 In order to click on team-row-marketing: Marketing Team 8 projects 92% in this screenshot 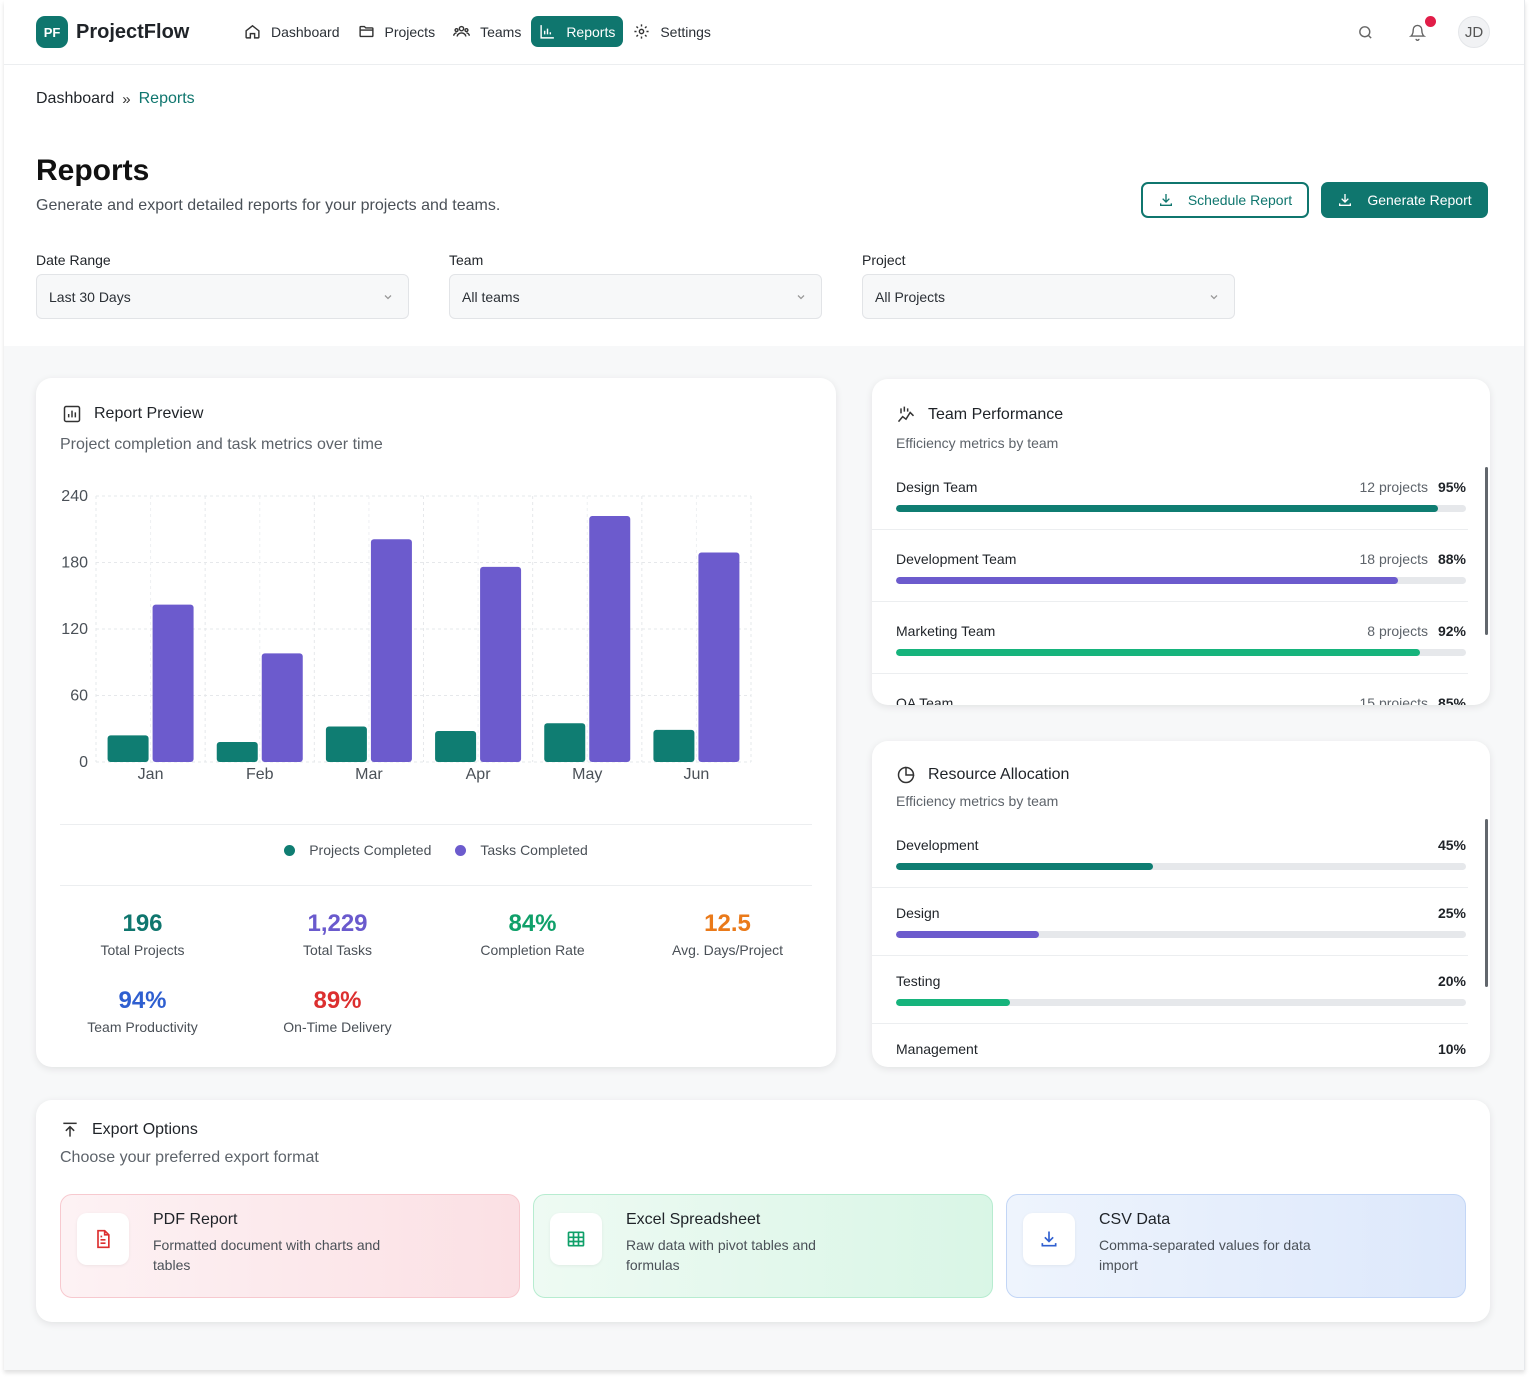, I will do `click(1181, 639)`.